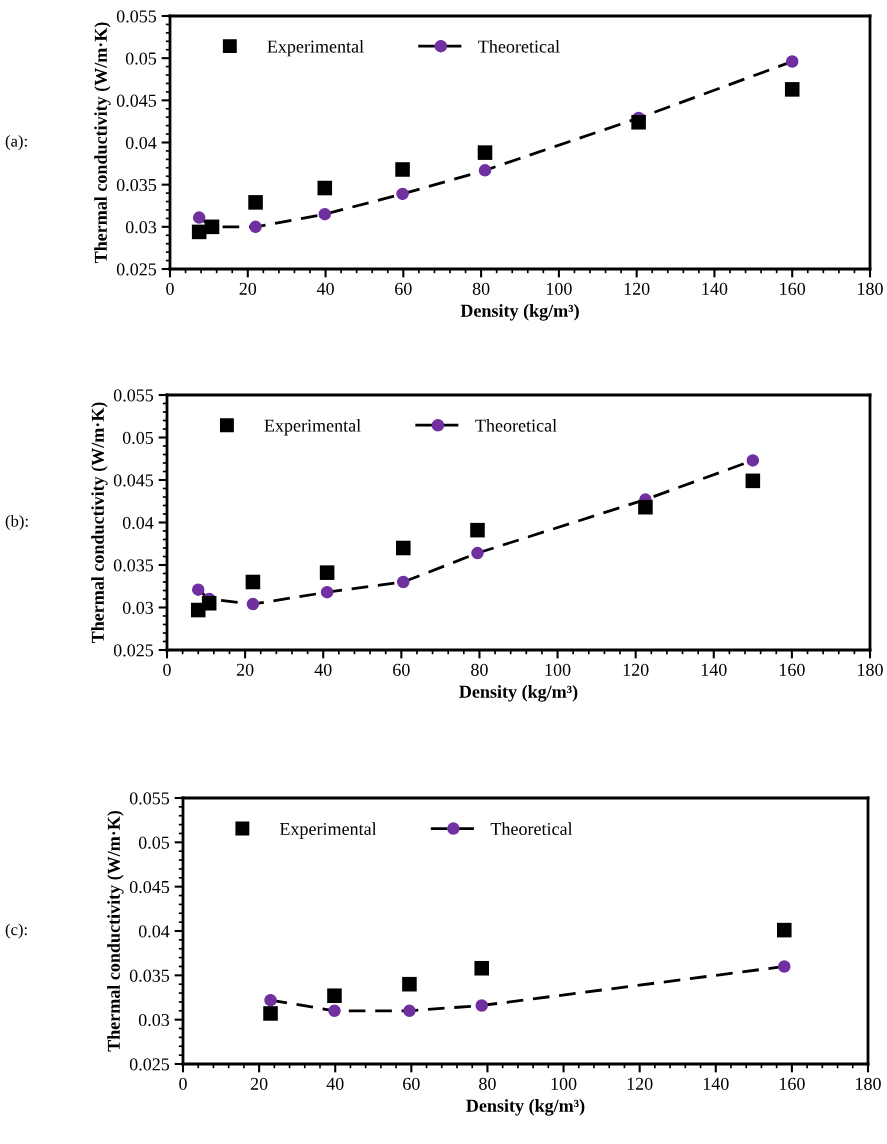  I want to click on text: (b):, so click(16, 522).